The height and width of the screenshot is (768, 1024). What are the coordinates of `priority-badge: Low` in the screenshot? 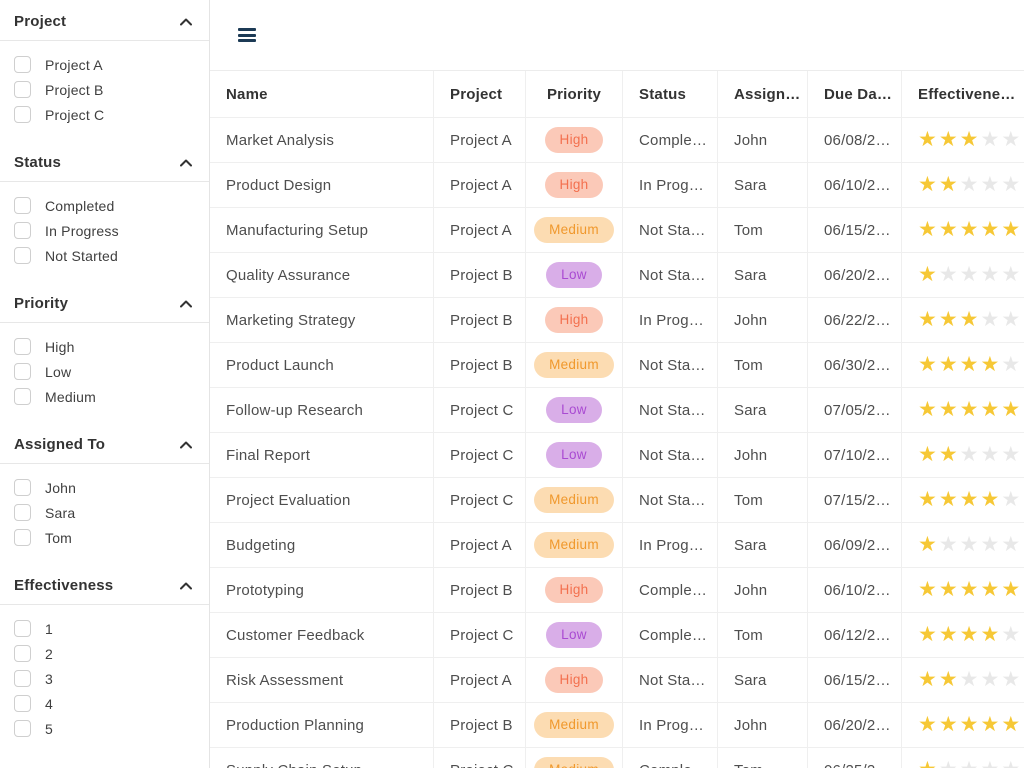 It's located at (574, 275).